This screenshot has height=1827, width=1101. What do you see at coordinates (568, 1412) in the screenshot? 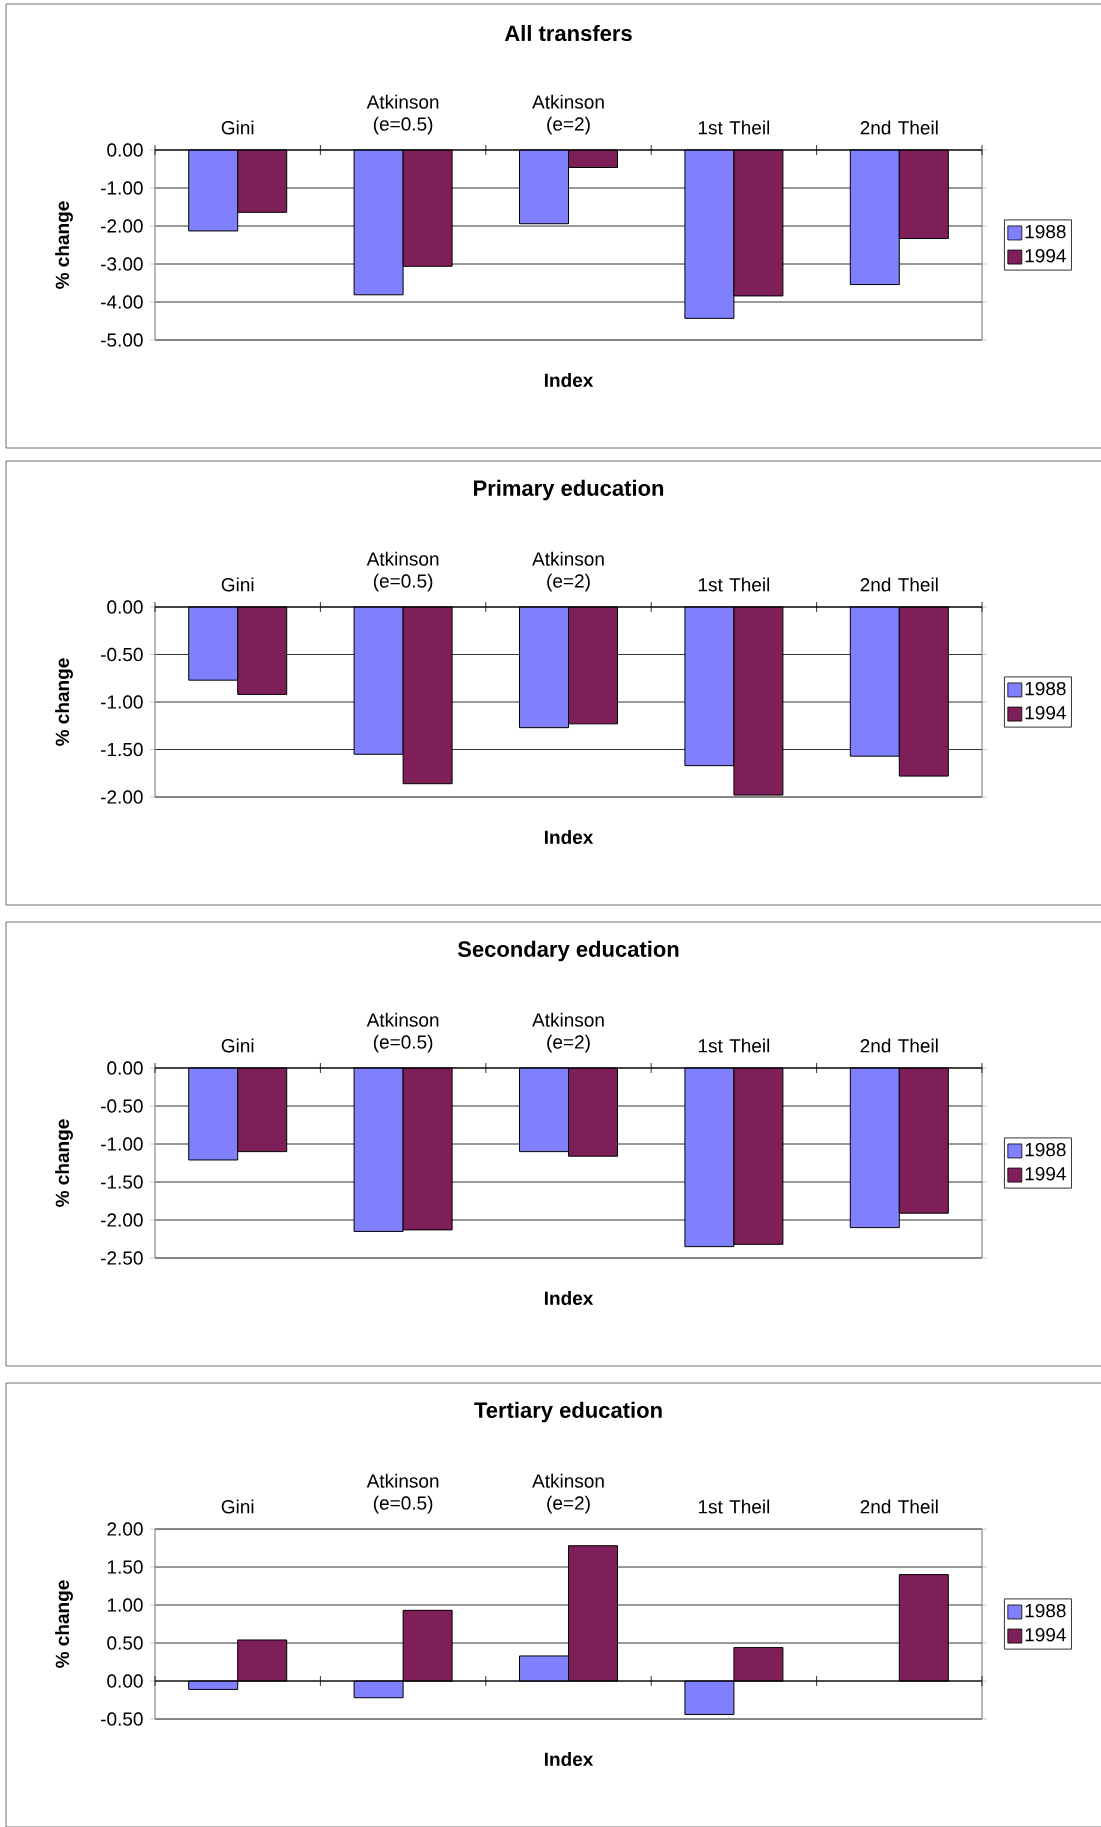
I see `chart-title: Tertiary education` at bounding box center [568, 1412].